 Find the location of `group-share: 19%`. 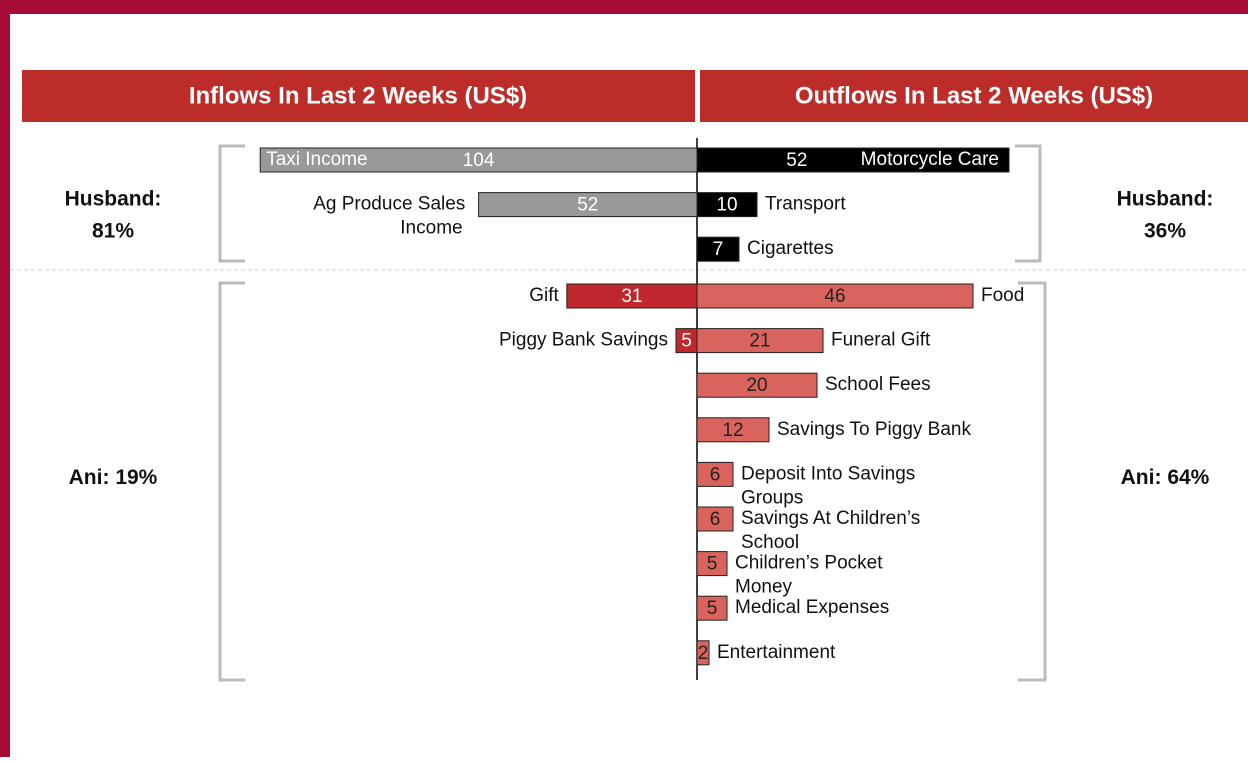

group-share: 19% is located at coordinates (136, 477).